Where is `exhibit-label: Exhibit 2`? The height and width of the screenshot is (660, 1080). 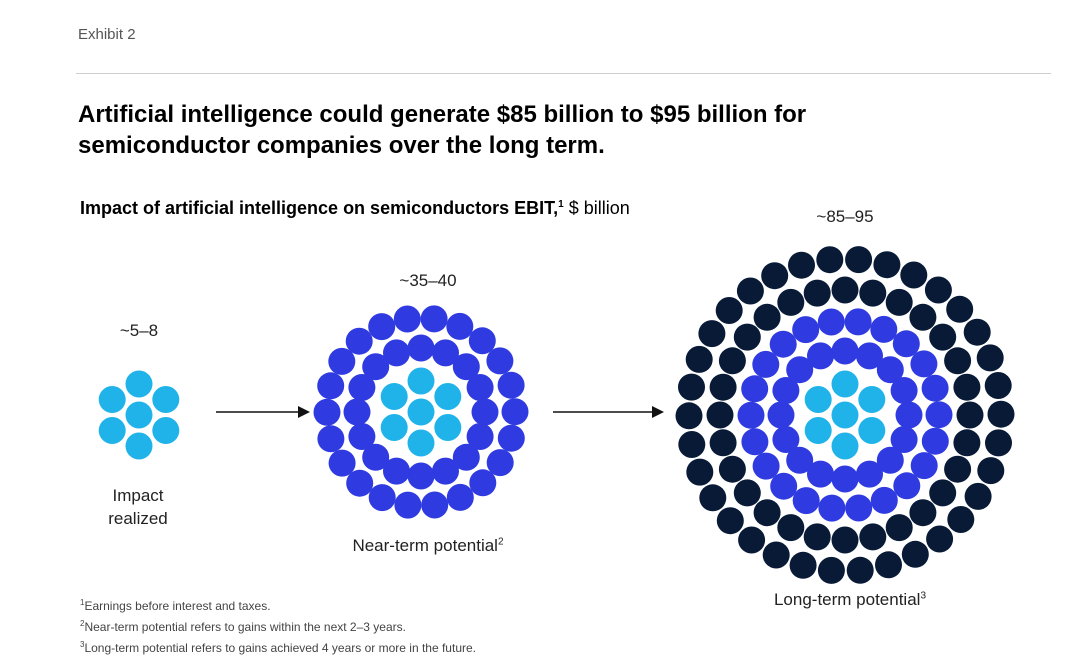 exhibit-label: Exhibit 2 is located at coordinates (107, 34).